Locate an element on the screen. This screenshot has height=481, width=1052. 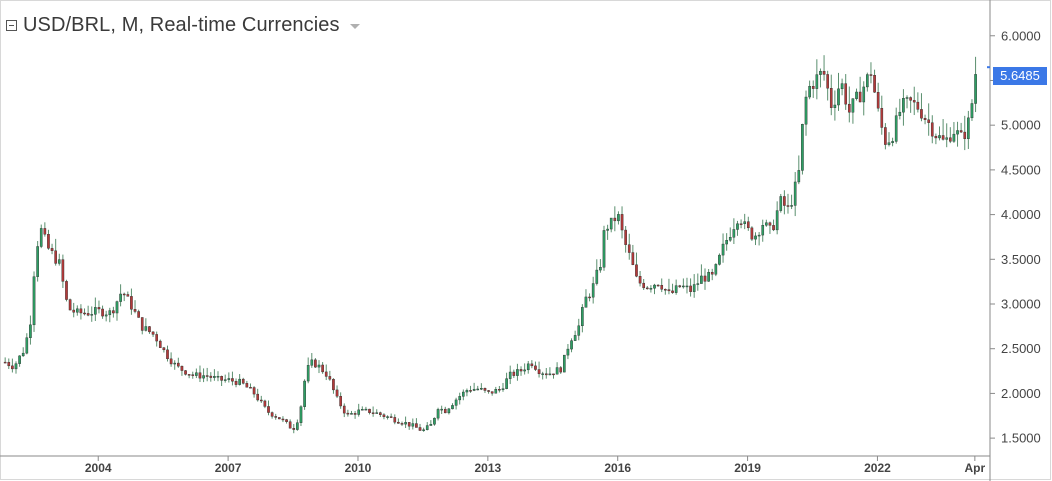
x-tick-label: 2010 is located at coordinates (358, 468).